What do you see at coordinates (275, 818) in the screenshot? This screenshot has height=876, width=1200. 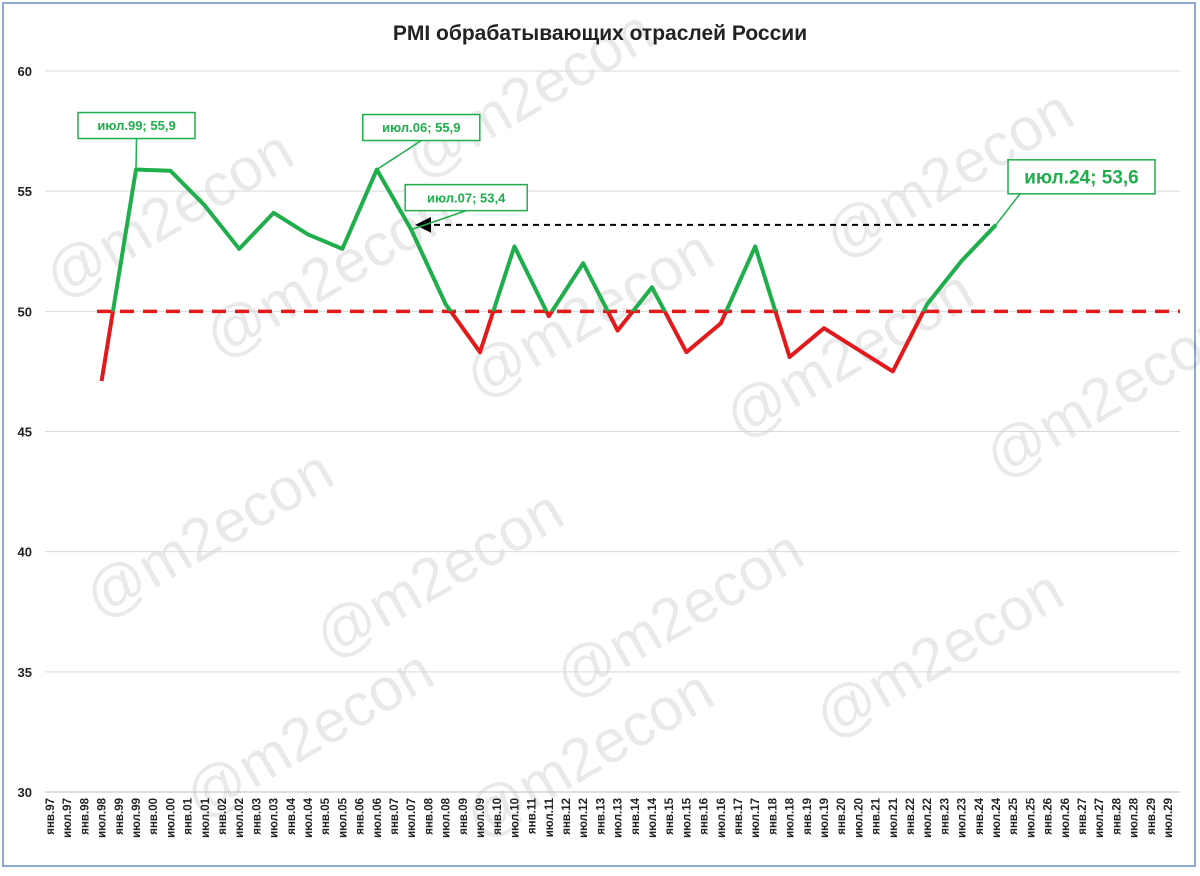 I see `x-tick-label: июл.03` at bounding box center [275, 818].